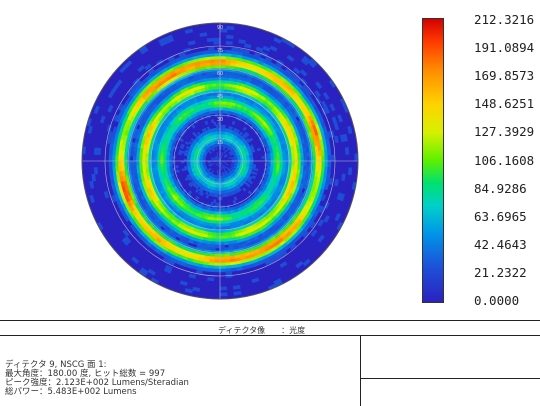  Describe the element at coordinates (220, 97) in the screenshot. I see `polar-angle-label: 45` at that location.